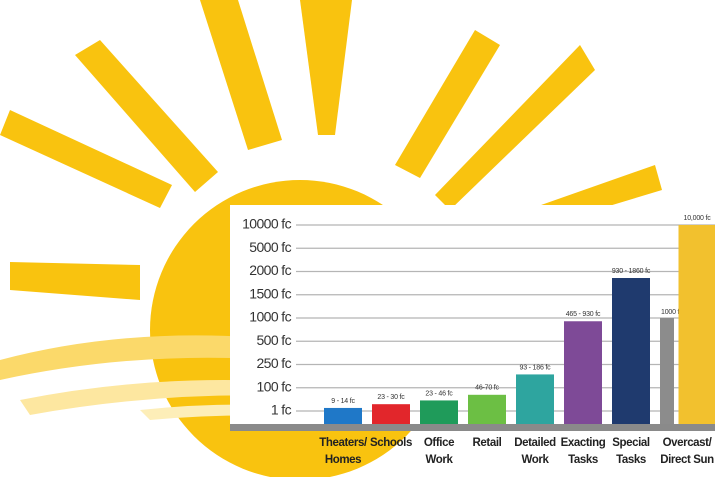 This screenshot has height=477, width=715. Describe the element at coordinates (270, 270) in the screenshot. I see `y-tick-label: 2000 fc` at that location.